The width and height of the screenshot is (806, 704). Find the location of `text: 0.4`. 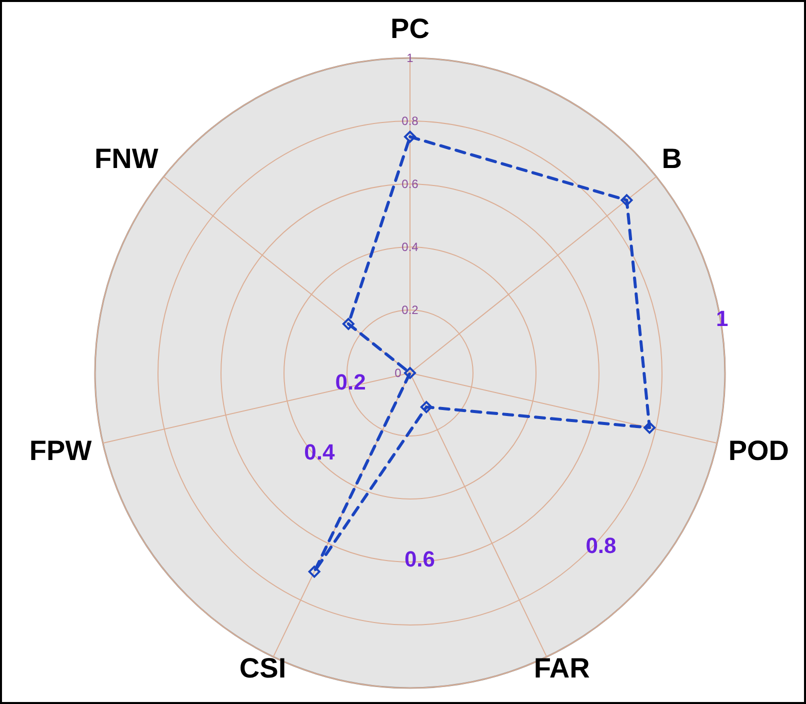

text: 0.4 is located at coordinates (320, 452).